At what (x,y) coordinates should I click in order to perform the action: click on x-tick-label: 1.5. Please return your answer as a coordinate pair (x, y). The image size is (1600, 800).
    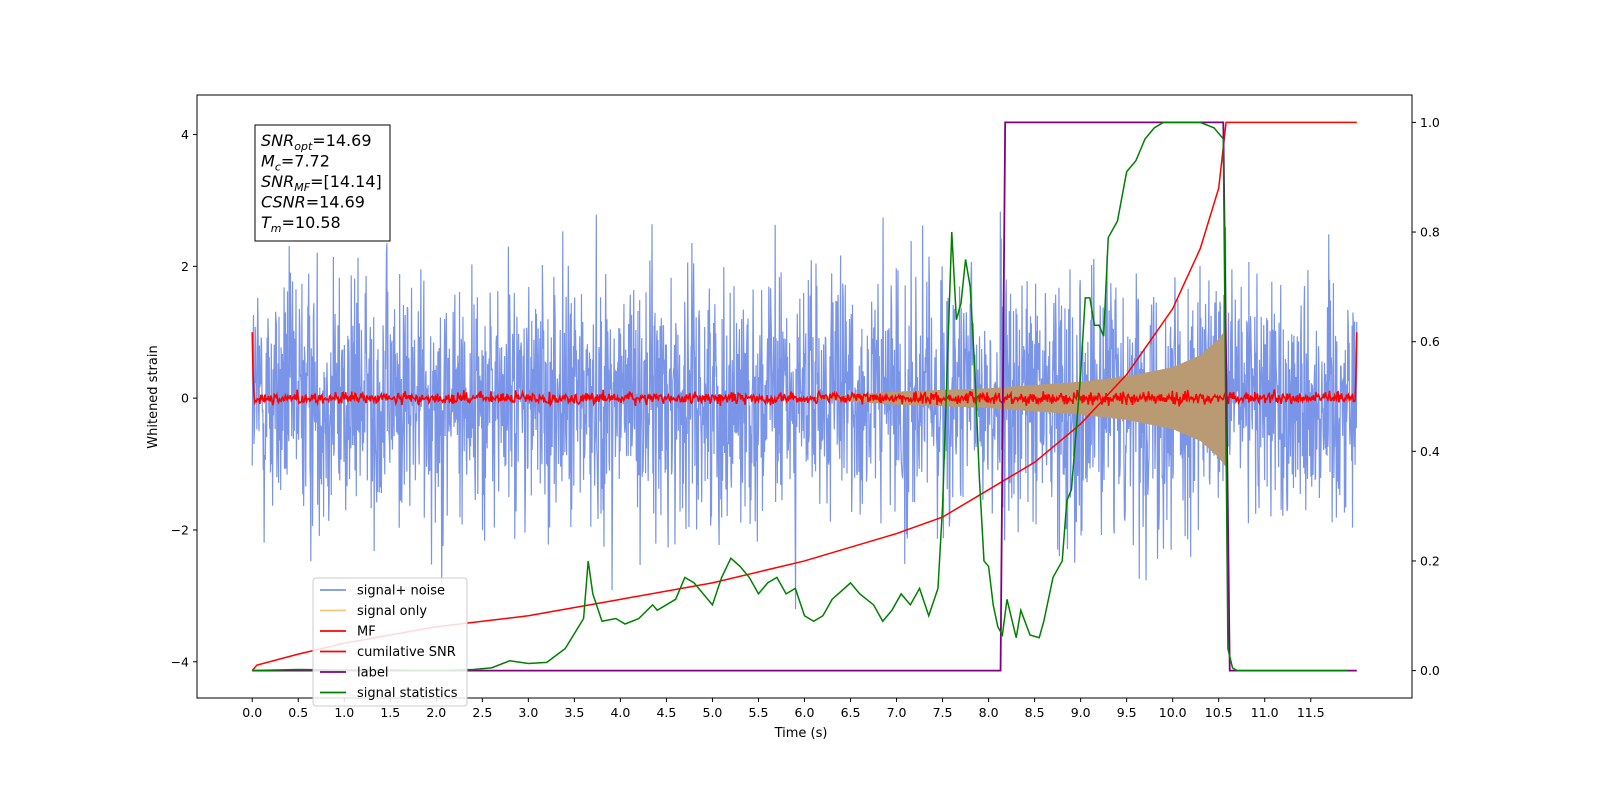
    Looking at the image, I should click on (390, 712).